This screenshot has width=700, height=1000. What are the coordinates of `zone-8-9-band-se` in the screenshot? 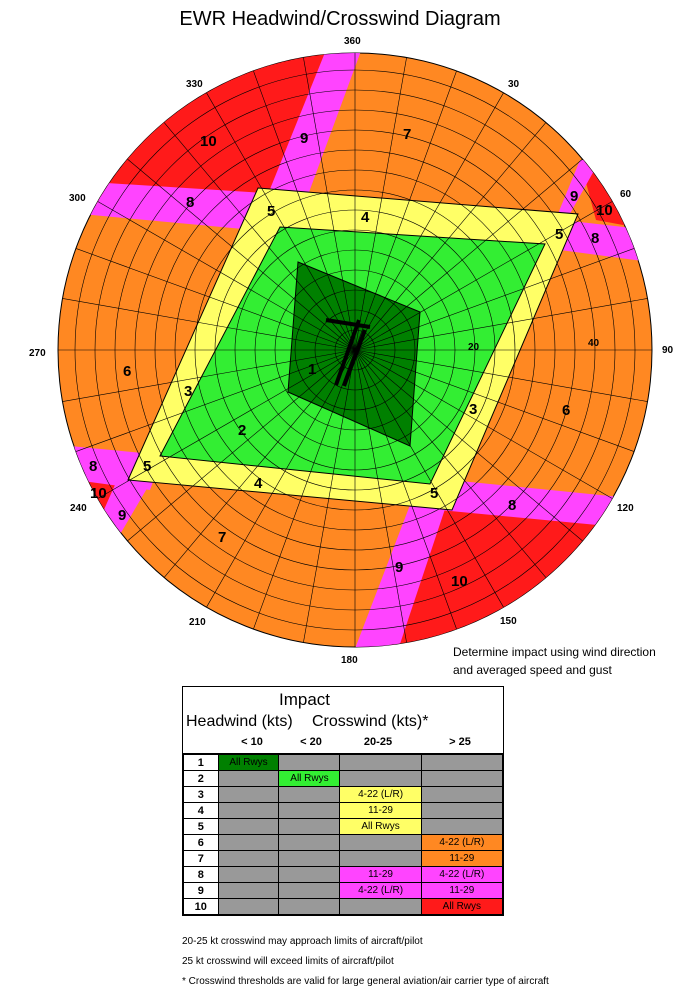 It's located at (545, 505).